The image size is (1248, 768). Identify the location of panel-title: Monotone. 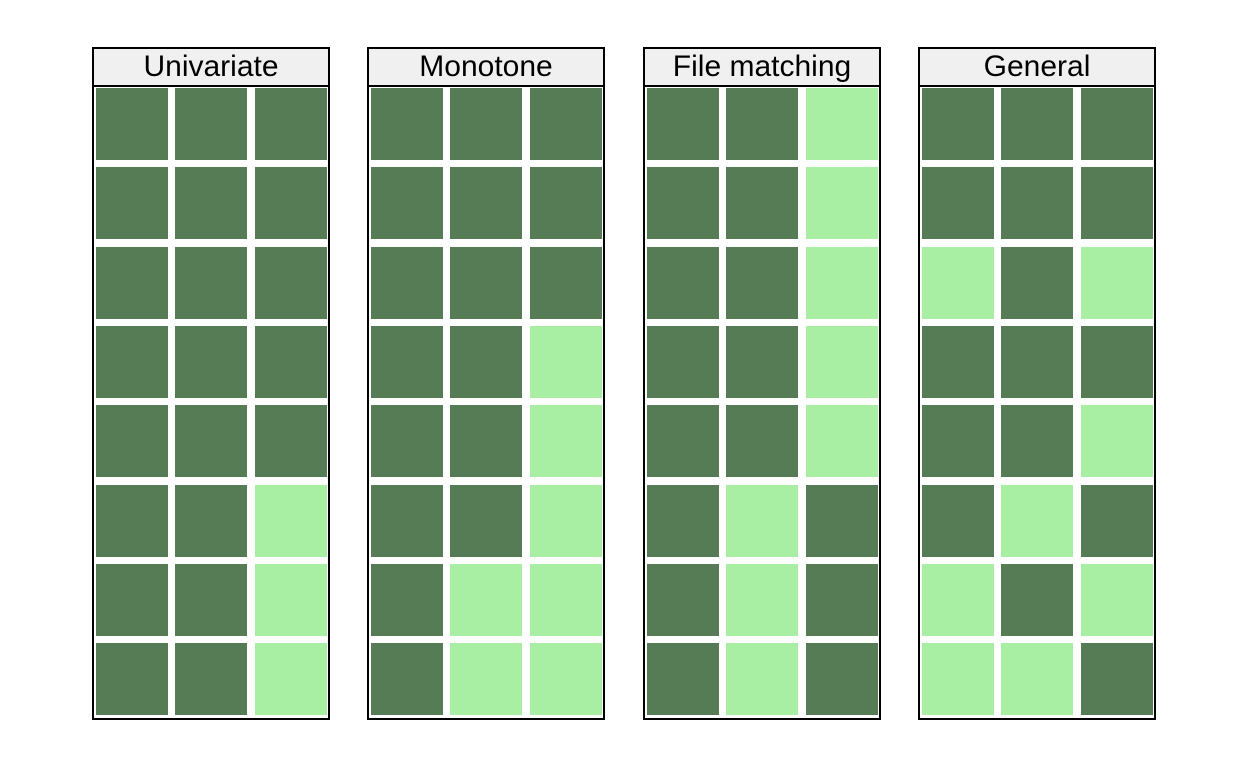
(486, 67).